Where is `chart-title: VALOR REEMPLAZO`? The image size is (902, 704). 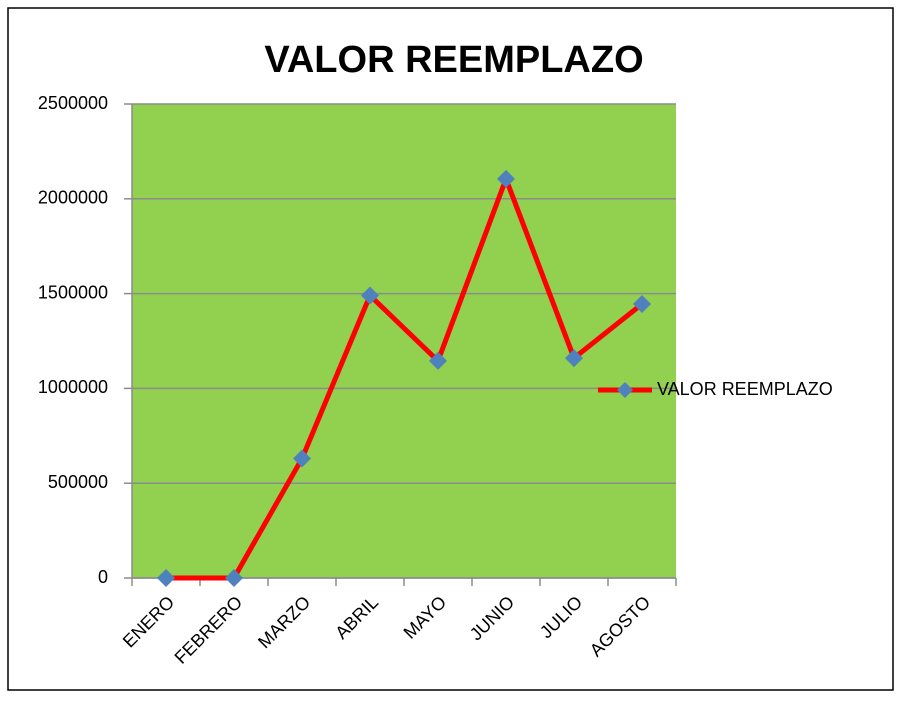 chart-title: VALOR REEMPLAZO is located at coordinates (453, 60).